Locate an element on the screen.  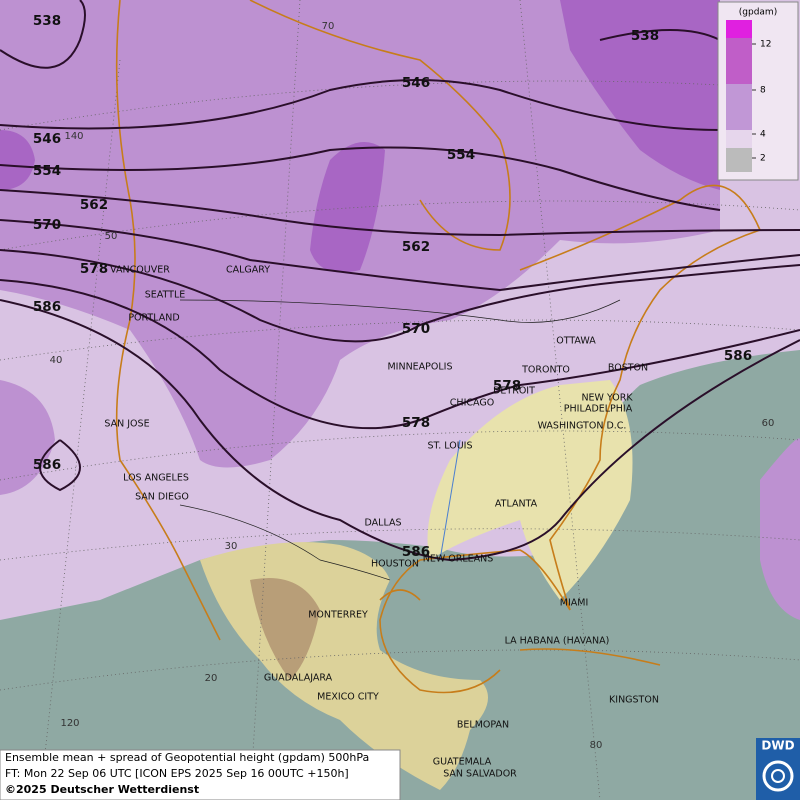
logo-icon is located at coordinates (778, 776).